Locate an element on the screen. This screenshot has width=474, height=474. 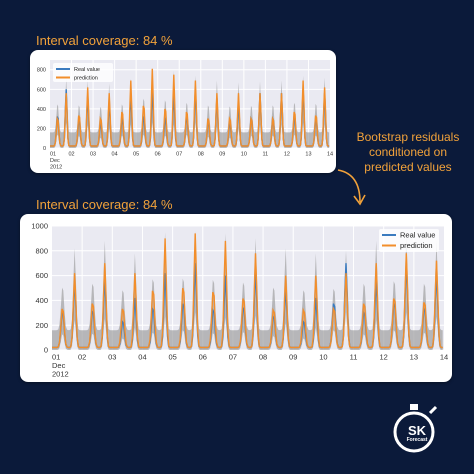
series-line-prediction is located at coordinates (190, 107).